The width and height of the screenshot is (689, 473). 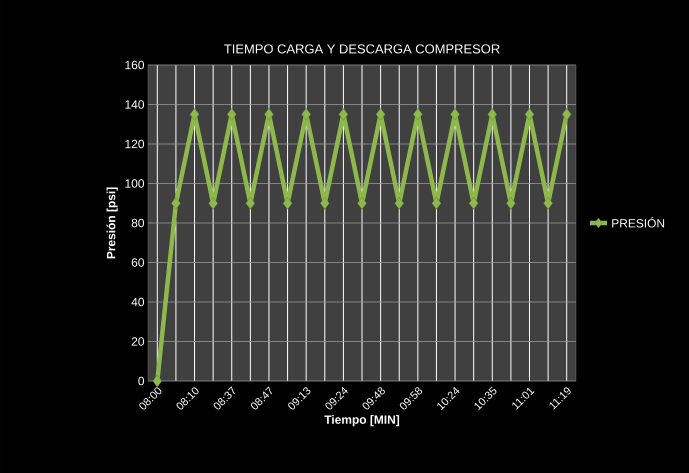 I want to click on y-axis-title: Presión [psi], so click(x=112, y=222).